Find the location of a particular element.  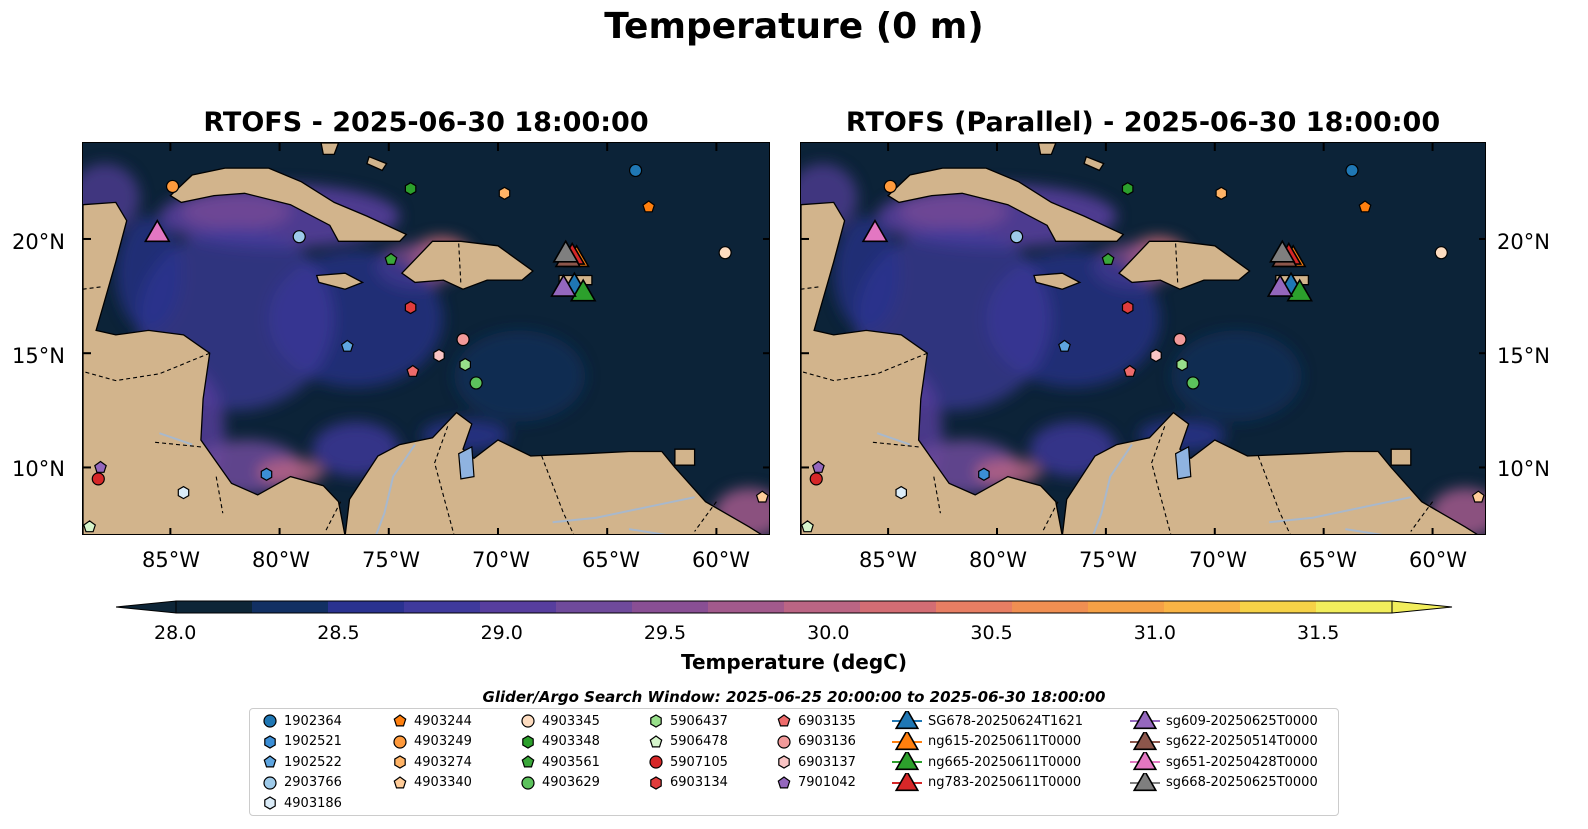

legend-item: 7901042 is located at coordinates (816, 783).